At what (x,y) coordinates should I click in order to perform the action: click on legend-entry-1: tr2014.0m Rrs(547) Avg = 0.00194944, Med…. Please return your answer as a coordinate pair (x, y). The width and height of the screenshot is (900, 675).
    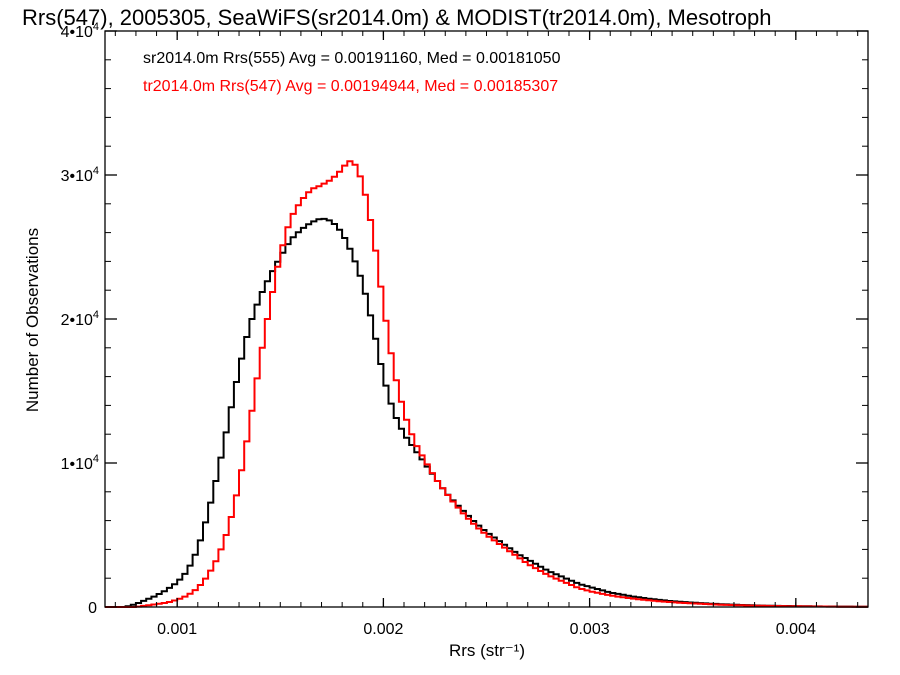
    Looking at the image, I should click on (350, 86).